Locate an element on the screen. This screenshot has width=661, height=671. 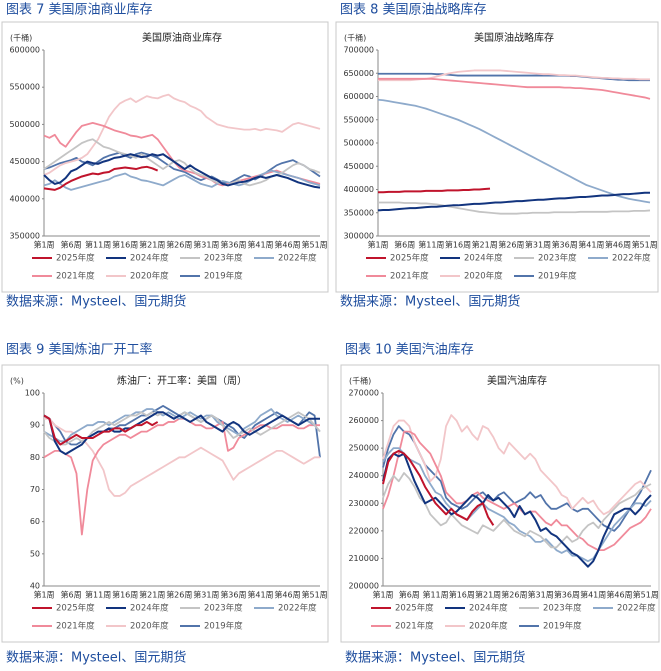
y-tick-label: 60 is located at coordinates (35, 521).